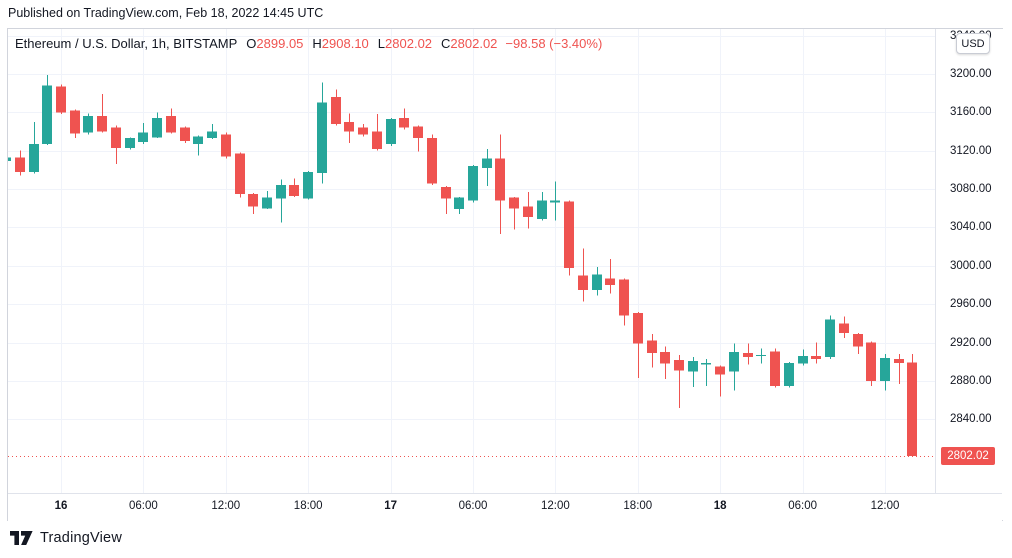 This screenshot has height=558, width=1012. Describe the element at coordinates (720, 506) in the screenshot. I see `time-tick-label: 18` at that location.